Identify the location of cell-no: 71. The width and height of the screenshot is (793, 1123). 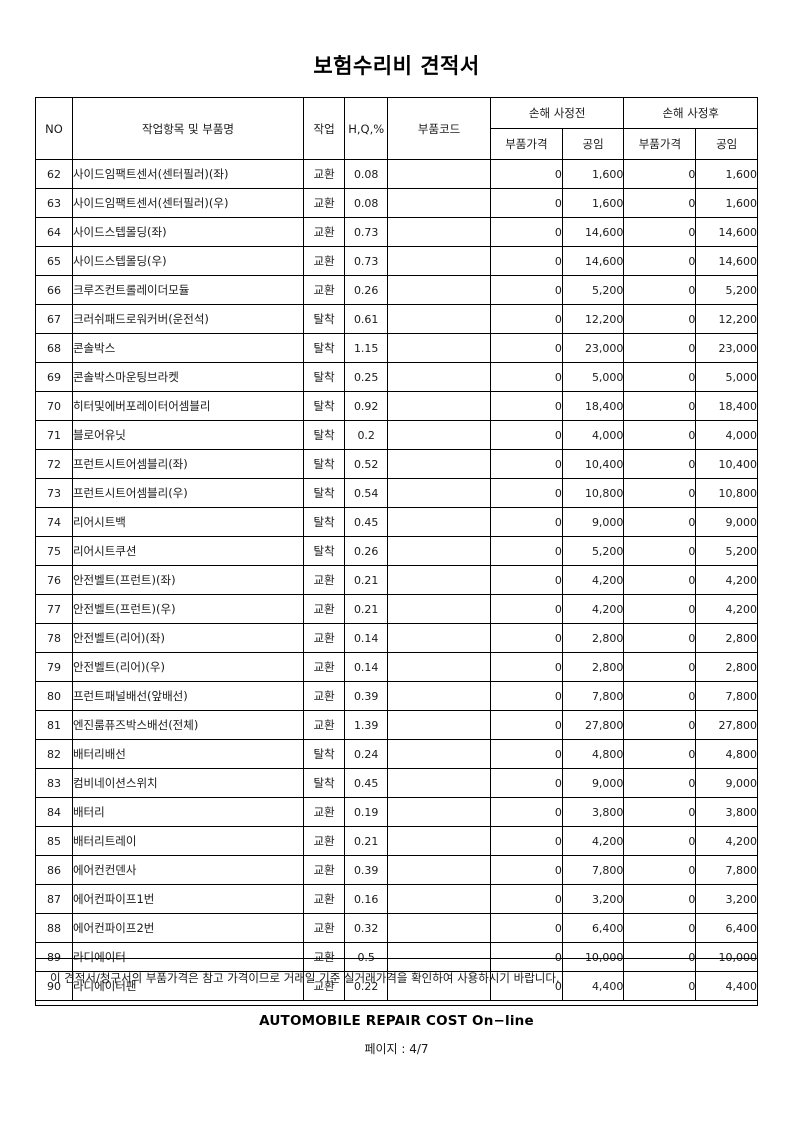
(54, 435).